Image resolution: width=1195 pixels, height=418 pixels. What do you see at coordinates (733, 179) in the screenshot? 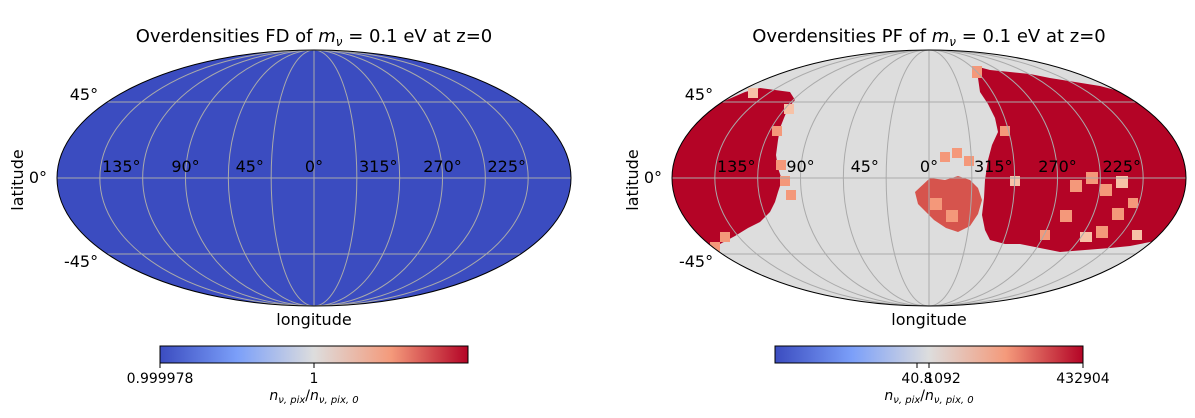
I see `high-density-region-west` at bounding box center [733, 179].